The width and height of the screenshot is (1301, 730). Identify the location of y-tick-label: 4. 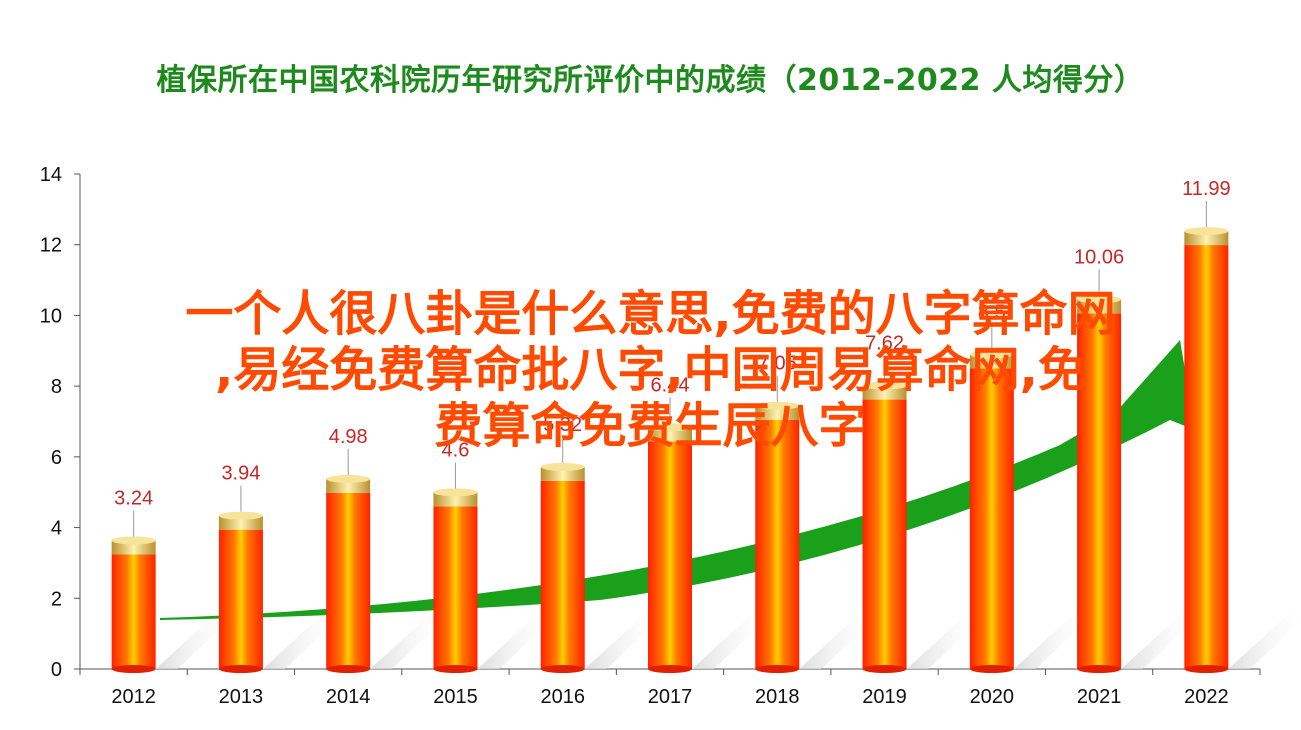
(56, 529).